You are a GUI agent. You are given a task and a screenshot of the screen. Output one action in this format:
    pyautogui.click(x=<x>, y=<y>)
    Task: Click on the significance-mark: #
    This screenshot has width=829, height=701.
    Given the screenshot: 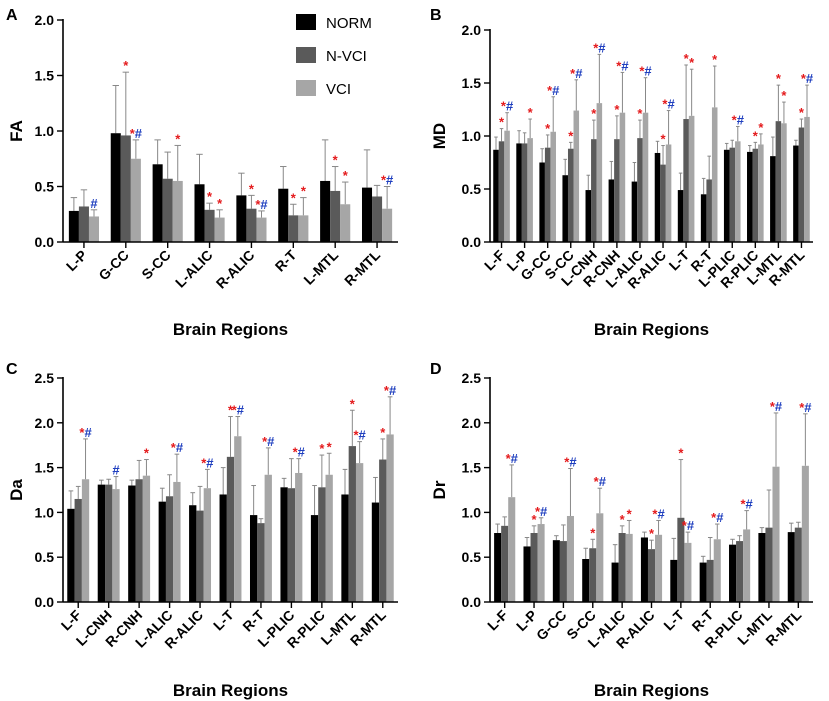 What is the action you would take?
    pyautogui.click(x=116, y=470)
    